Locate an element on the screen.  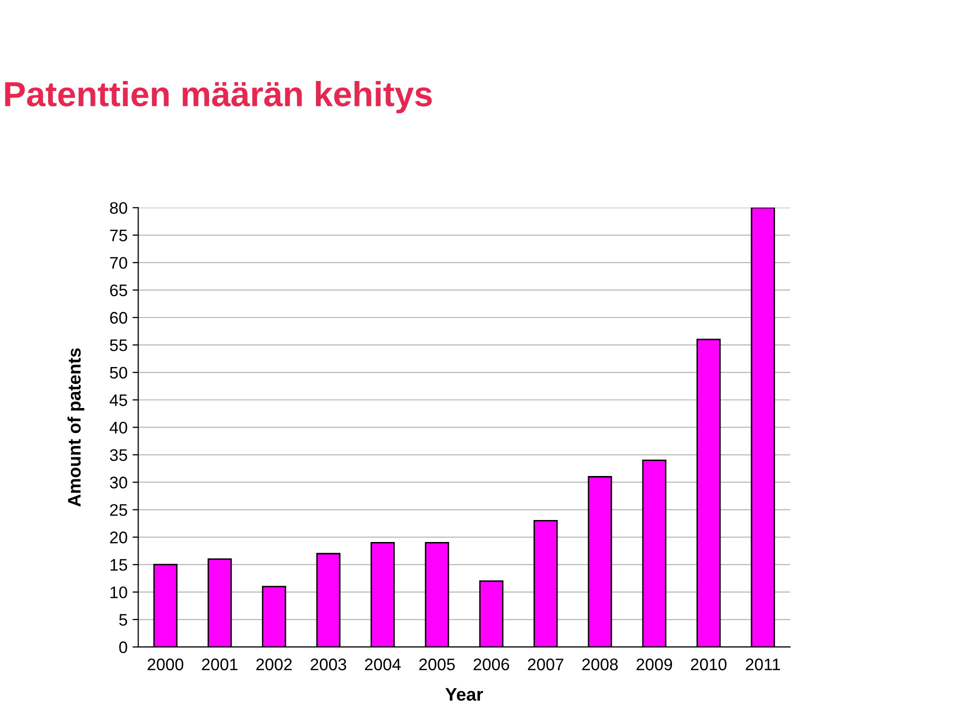
y-tick-label: 0 is located at coordinates (123, 647).